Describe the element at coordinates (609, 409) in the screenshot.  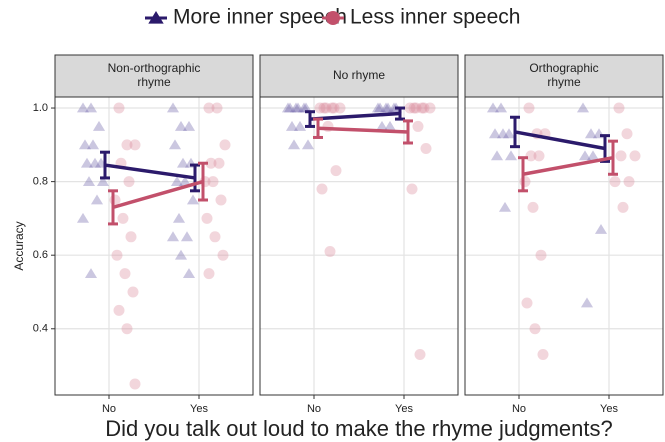
I see `x-tick-label: Yes` at that location.